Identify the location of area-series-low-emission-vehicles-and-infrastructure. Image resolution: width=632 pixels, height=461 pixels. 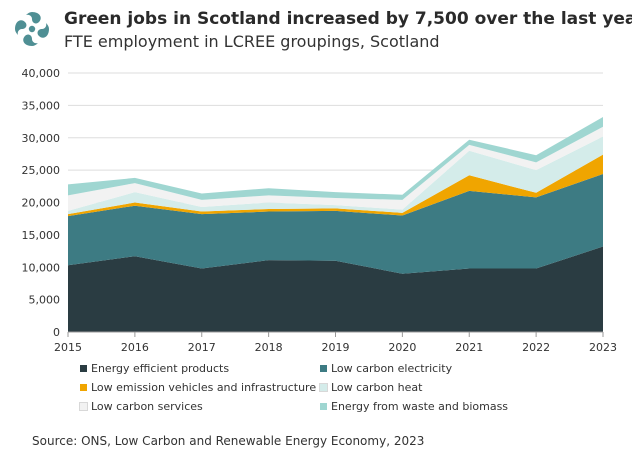
(335, 185).